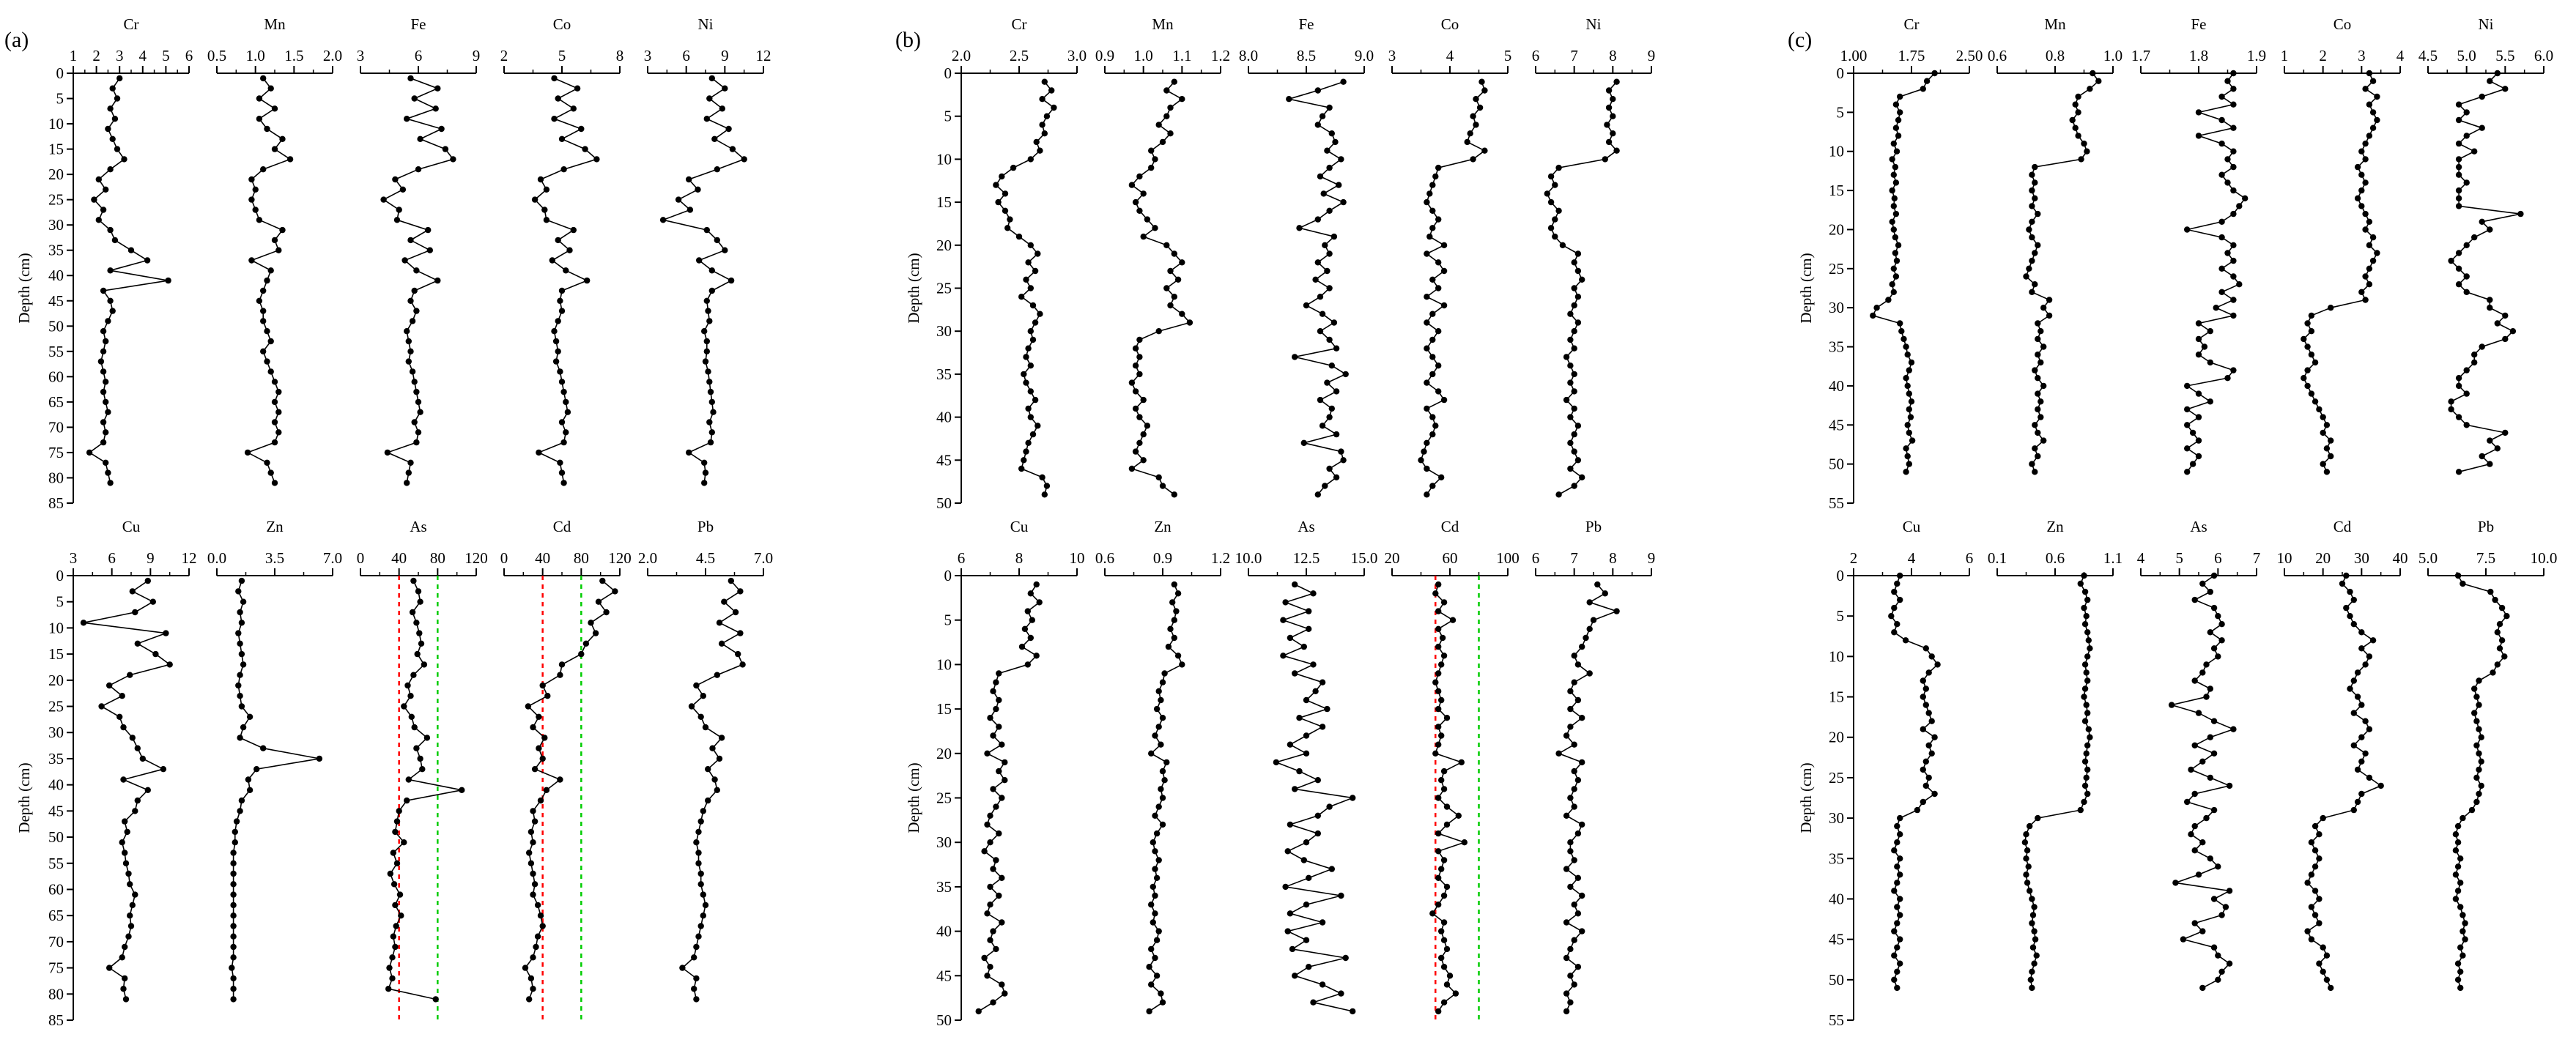  What do you see at coordinates (1574, 558) in the screenshot?
I see `x-tick-label: 7` at bounding box center [1574, 558].